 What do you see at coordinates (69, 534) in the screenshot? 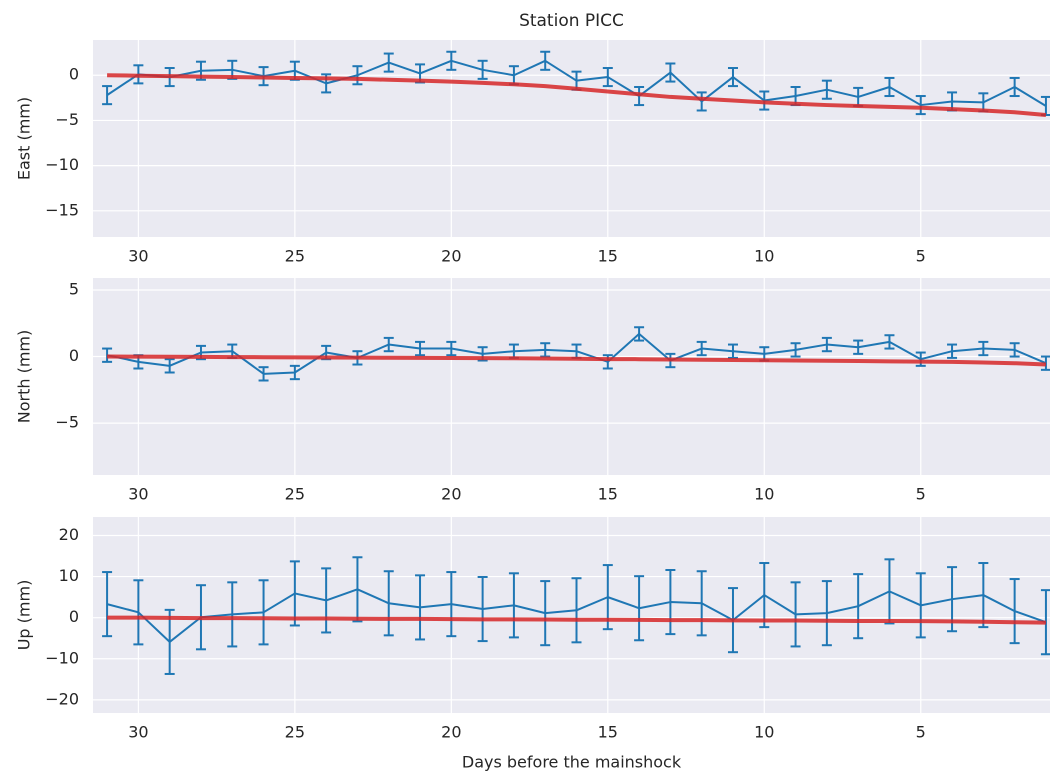
I see `y-tick-label: 20` at bounding box center [69, 534].